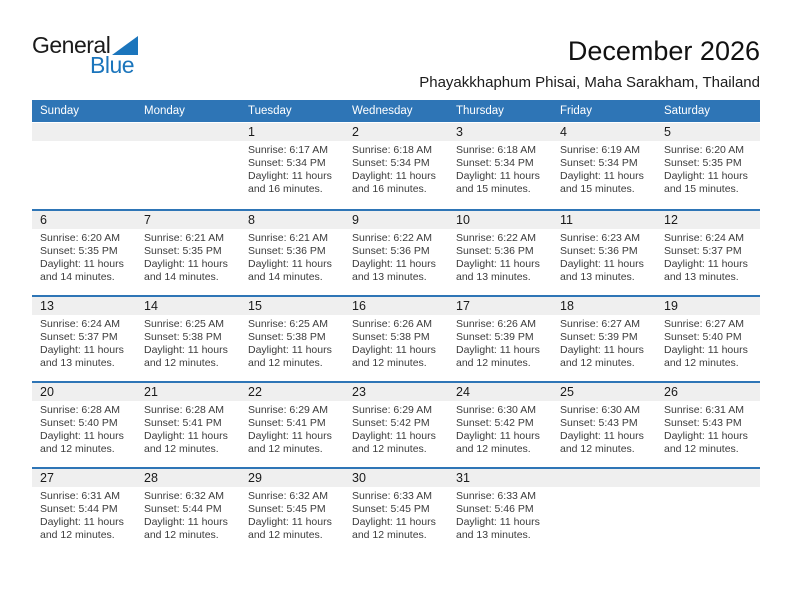 The height and width of the screenshot is (612, 792). Describe the element at coordinates (188, 220) in the screenshot. I see `day-number: 7` at that location.